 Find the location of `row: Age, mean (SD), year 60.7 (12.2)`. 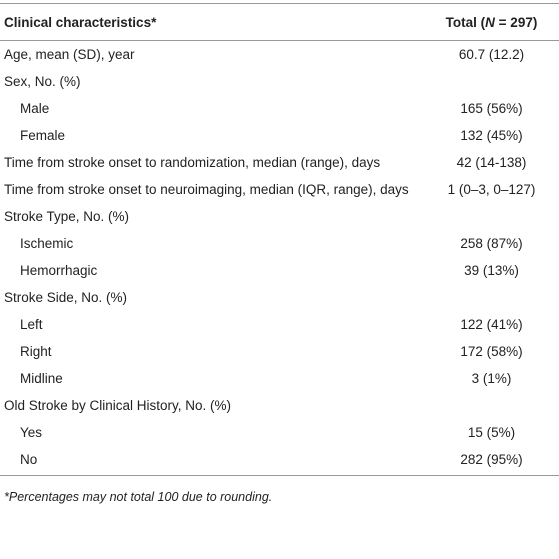

row: Age, mean (SD), year 60.7 (12.2) is located at coordinates (279, 55).